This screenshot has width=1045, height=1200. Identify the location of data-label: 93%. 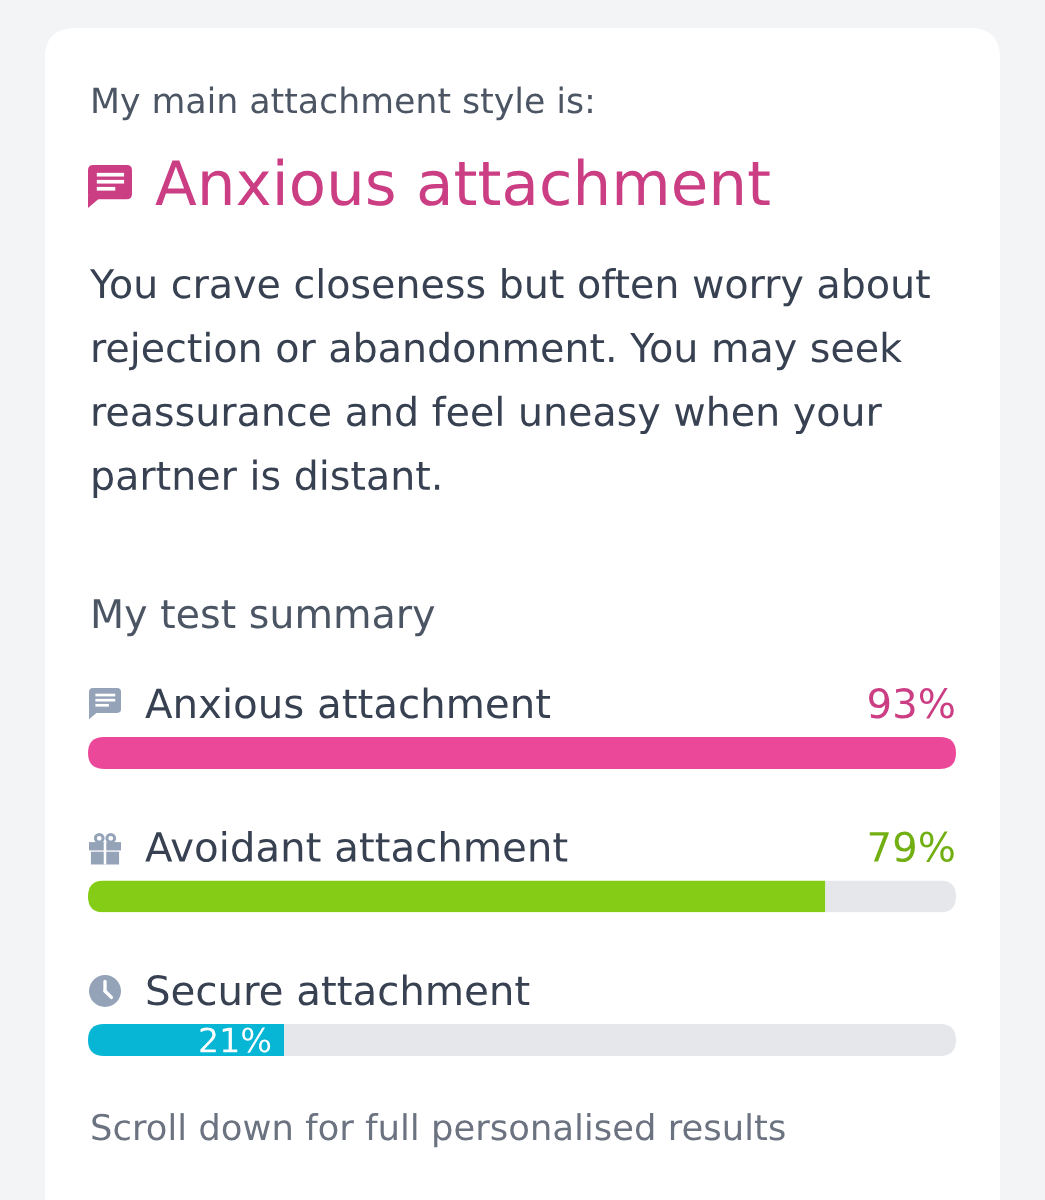
(911, 703).